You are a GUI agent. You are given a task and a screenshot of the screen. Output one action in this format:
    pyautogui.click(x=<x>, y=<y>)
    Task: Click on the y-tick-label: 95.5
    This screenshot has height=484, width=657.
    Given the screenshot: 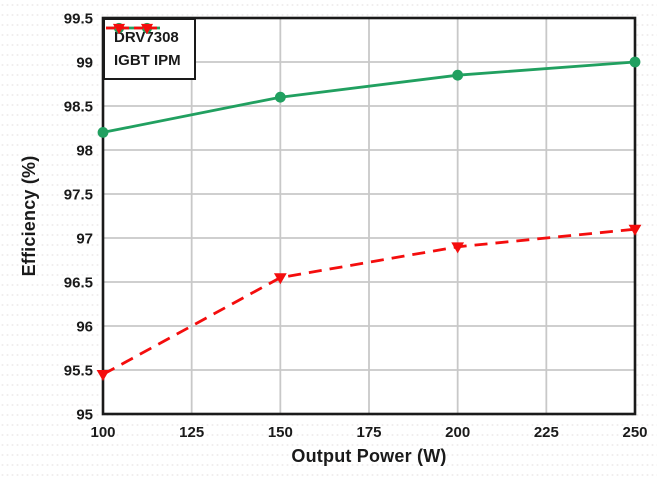 What is the action you would take?
    pyautogui.click(x=78, y=371)
    